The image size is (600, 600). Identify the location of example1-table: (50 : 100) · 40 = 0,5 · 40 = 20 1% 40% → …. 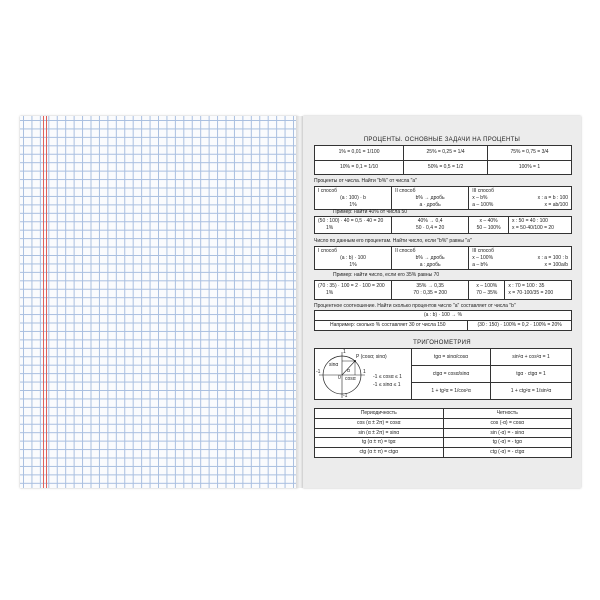
(443, 225).